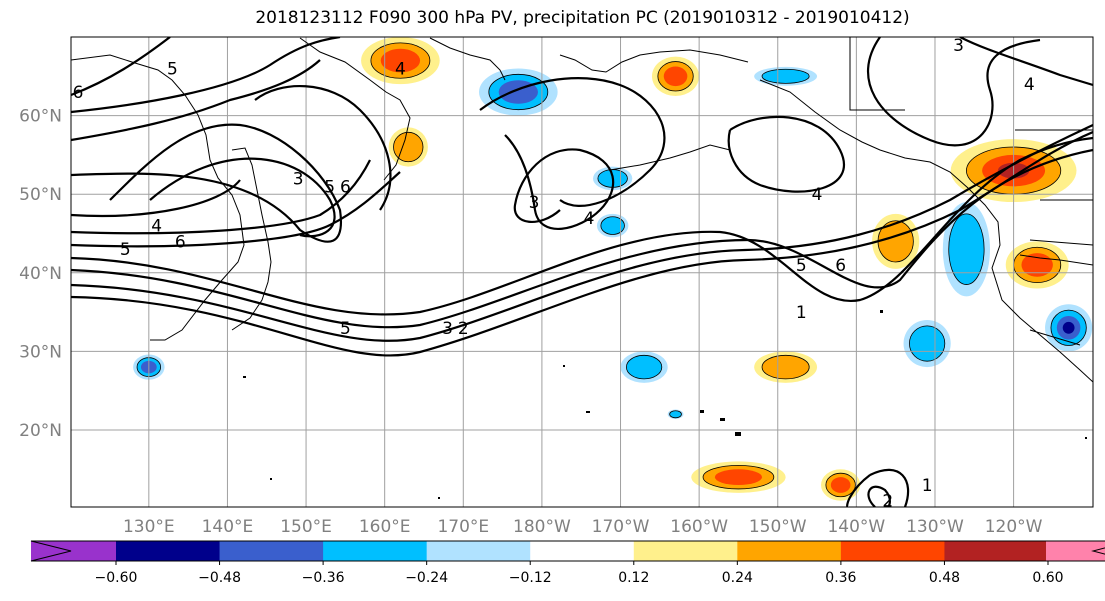  I want to click on colorbar-tick-label: 0.24, so click(737, 578).